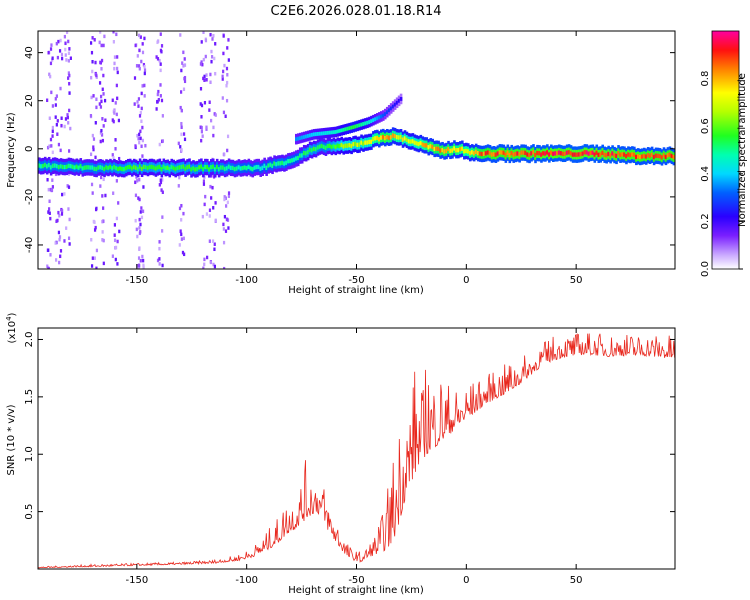 This screenshot has height=600, width=750. What do you see at coordinates (576, 280) in the screenshot?
I see `x-tick-label: 50` at bounding box center [576, 280].